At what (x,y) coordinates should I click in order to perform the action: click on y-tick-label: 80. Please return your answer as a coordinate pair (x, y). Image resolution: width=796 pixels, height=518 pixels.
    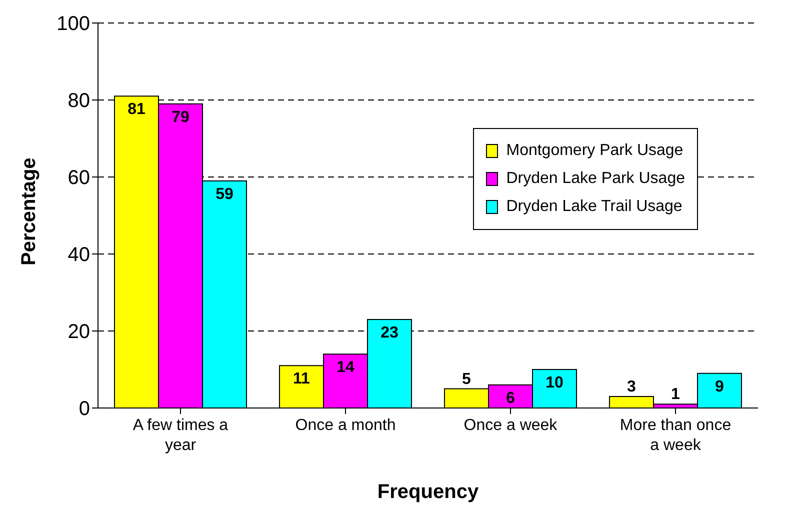
    Looking at the image, I should click on (79, 101).